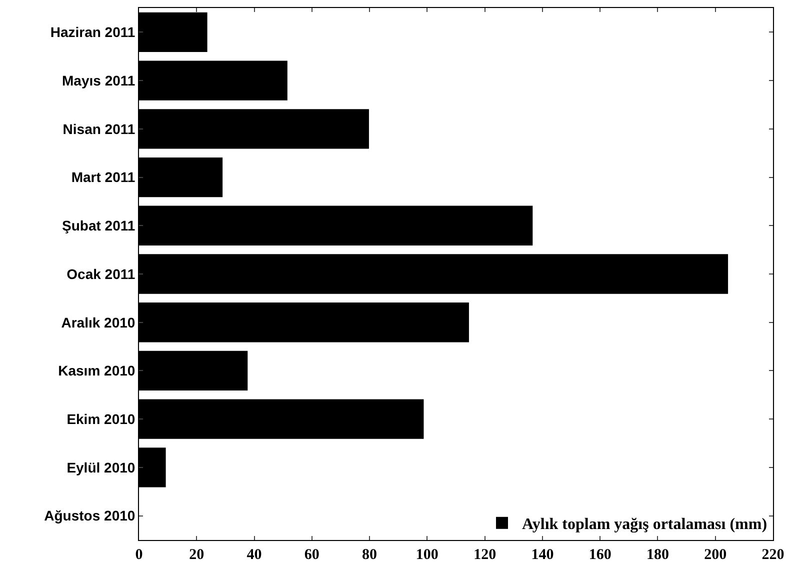  I want to click on y-tick-label: Ağustos 2010, so click(90, 516).